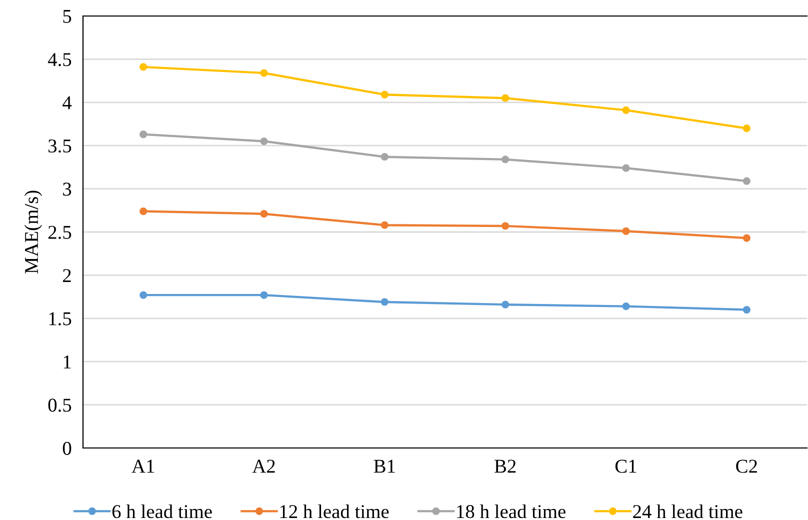 The height and width of the screenshot is (520, 808). What do you see at coordinates (67, 362) in the screenshot?
I see `y-tick-label: 1` at bounding box center [67, 362].